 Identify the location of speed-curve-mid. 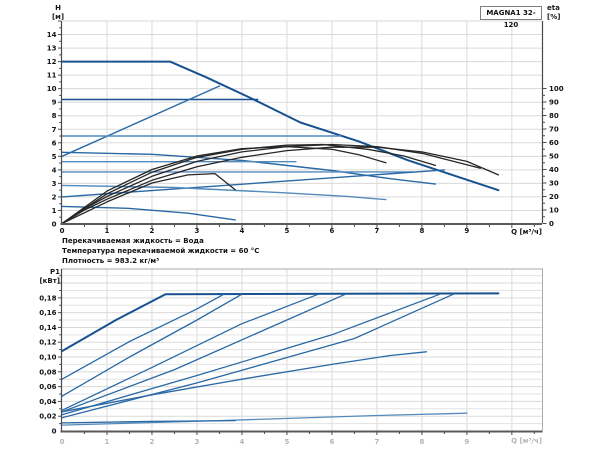
(249, 168).